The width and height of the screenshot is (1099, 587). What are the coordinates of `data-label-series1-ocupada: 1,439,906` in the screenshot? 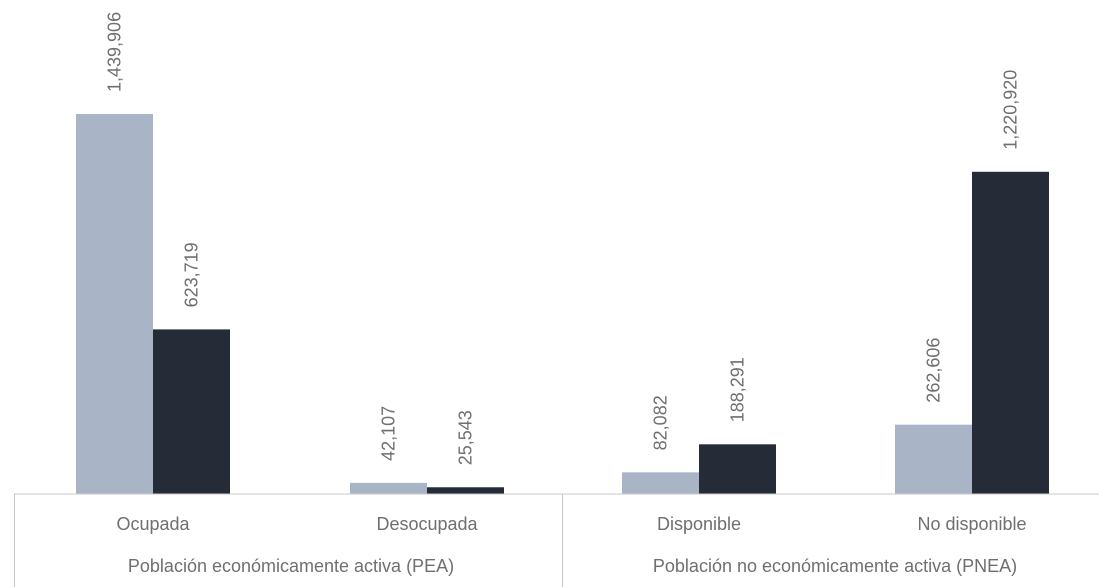 It's located at (115, 52).